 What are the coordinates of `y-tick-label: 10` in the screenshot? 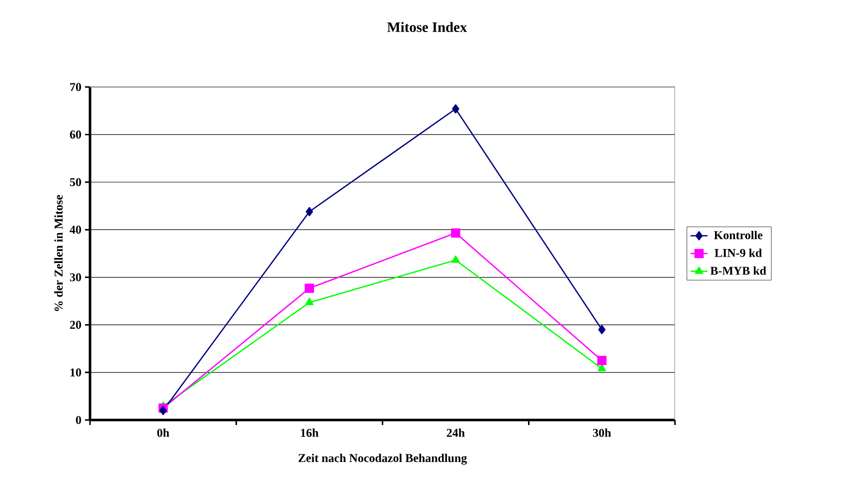 It's located at (76, 372).